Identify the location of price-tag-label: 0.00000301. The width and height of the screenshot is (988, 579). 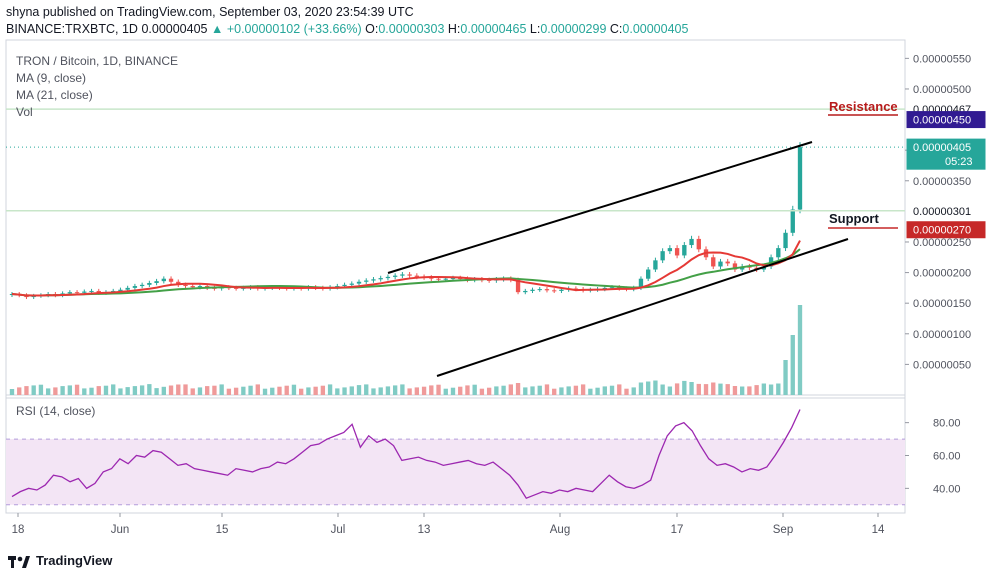
(942, 212).